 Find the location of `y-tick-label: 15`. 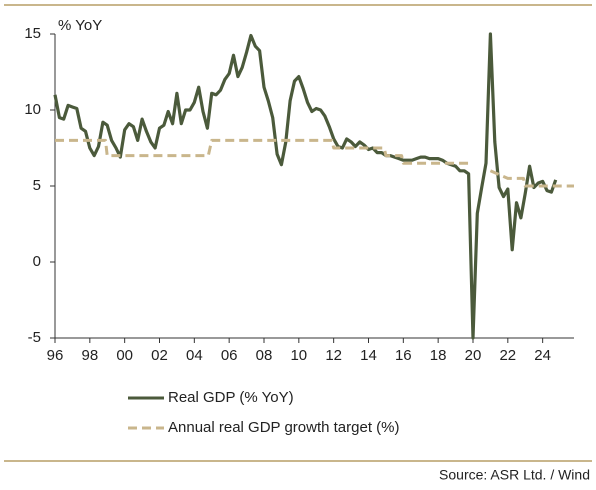

y-tick-label: 15 is located at coordinates (32, 33).